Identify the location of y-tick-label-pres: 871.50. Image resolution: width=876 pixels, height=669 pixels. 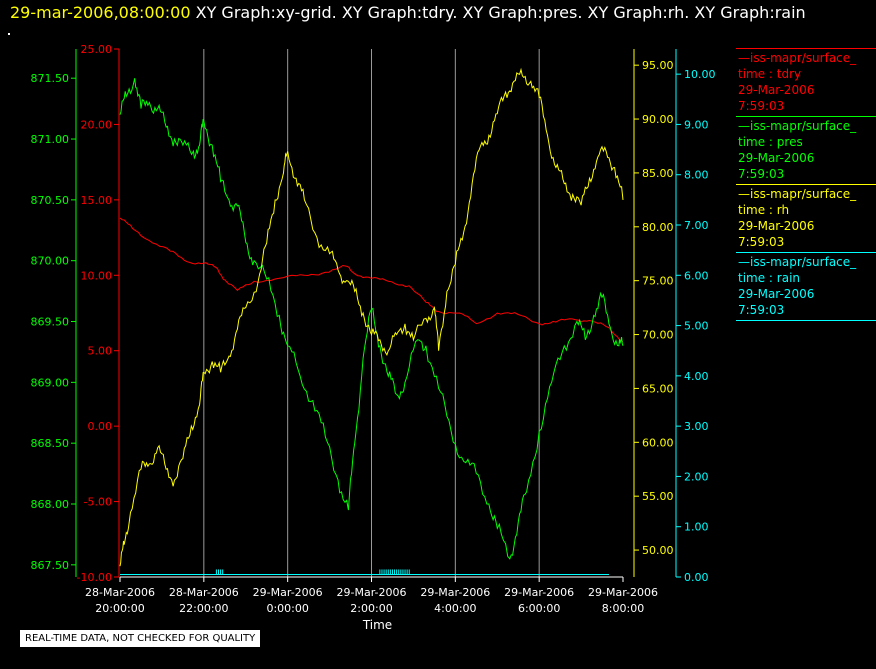
(50, 78).